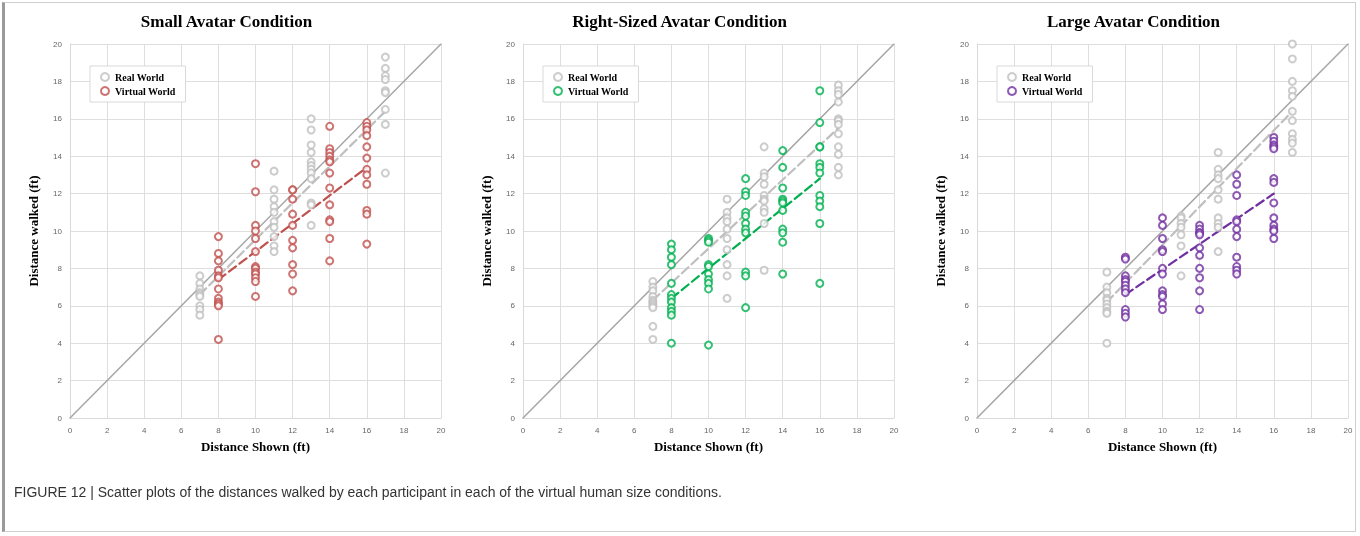 The height and width of the screenshot is (536, 1360). What do you see at coordinates (368, 492) in the screenshot?
I see `caption: FIGURE 12 | Scatter plots of the distances walked by each participant in each of the virtual human size conditions.` at bounding box center [368, 492].